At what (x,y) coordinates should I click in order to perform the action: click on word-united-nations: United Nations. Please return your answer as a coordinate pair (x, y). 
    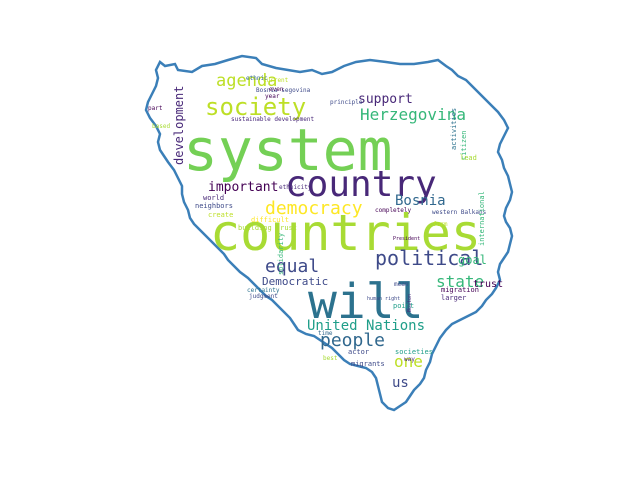
    Looking at the image, I should click on (366, 326).